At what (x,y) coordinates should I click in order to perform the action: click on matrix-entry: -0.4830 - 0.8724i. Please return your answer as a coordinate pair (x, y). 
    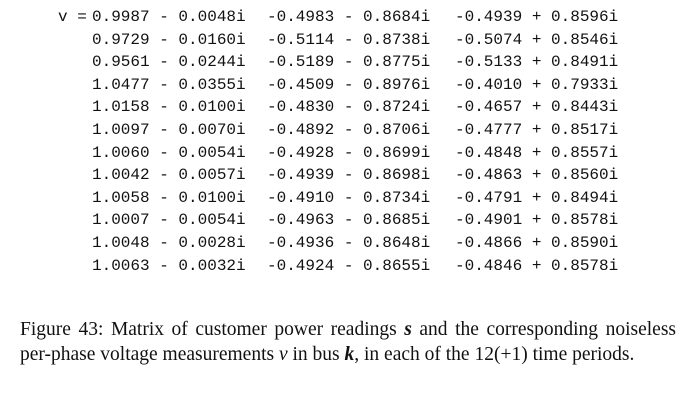
    Looking at the image, I should click on (349, 107).